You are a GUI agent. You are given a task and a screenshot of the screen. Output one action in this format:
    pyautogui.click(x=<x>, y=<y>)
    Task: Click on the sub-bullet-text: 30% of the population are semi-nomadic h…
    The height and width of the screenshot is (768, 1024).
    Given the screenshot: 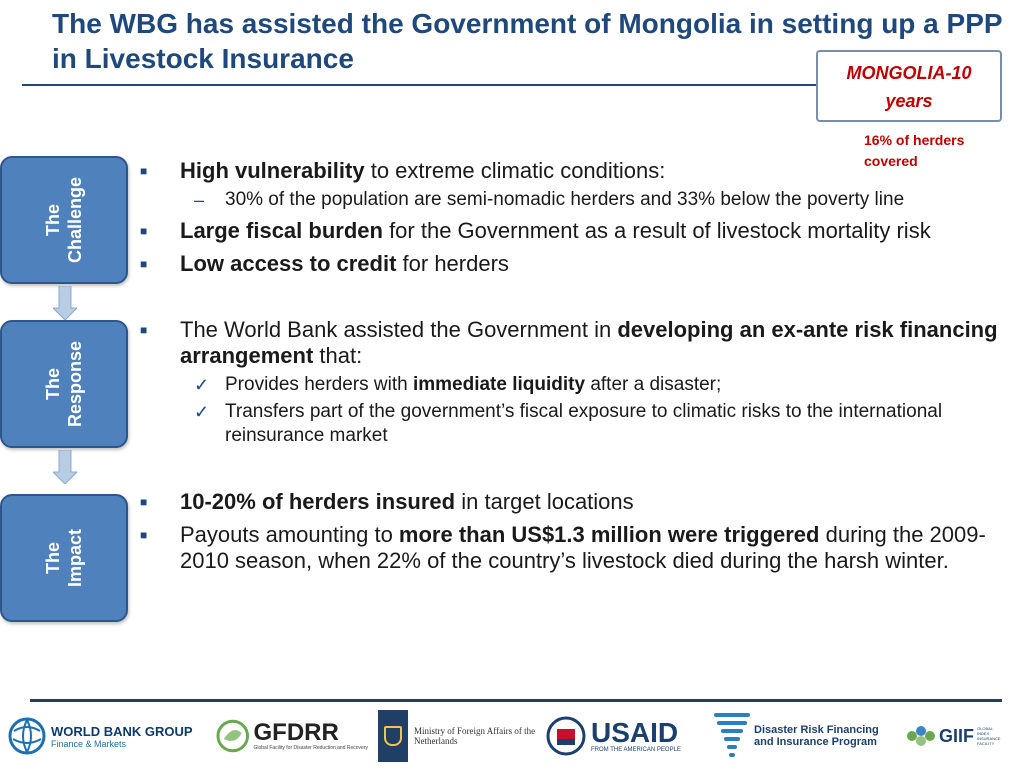 What is the action you would take?
    pyautogui.click(x=565, y=199)
    